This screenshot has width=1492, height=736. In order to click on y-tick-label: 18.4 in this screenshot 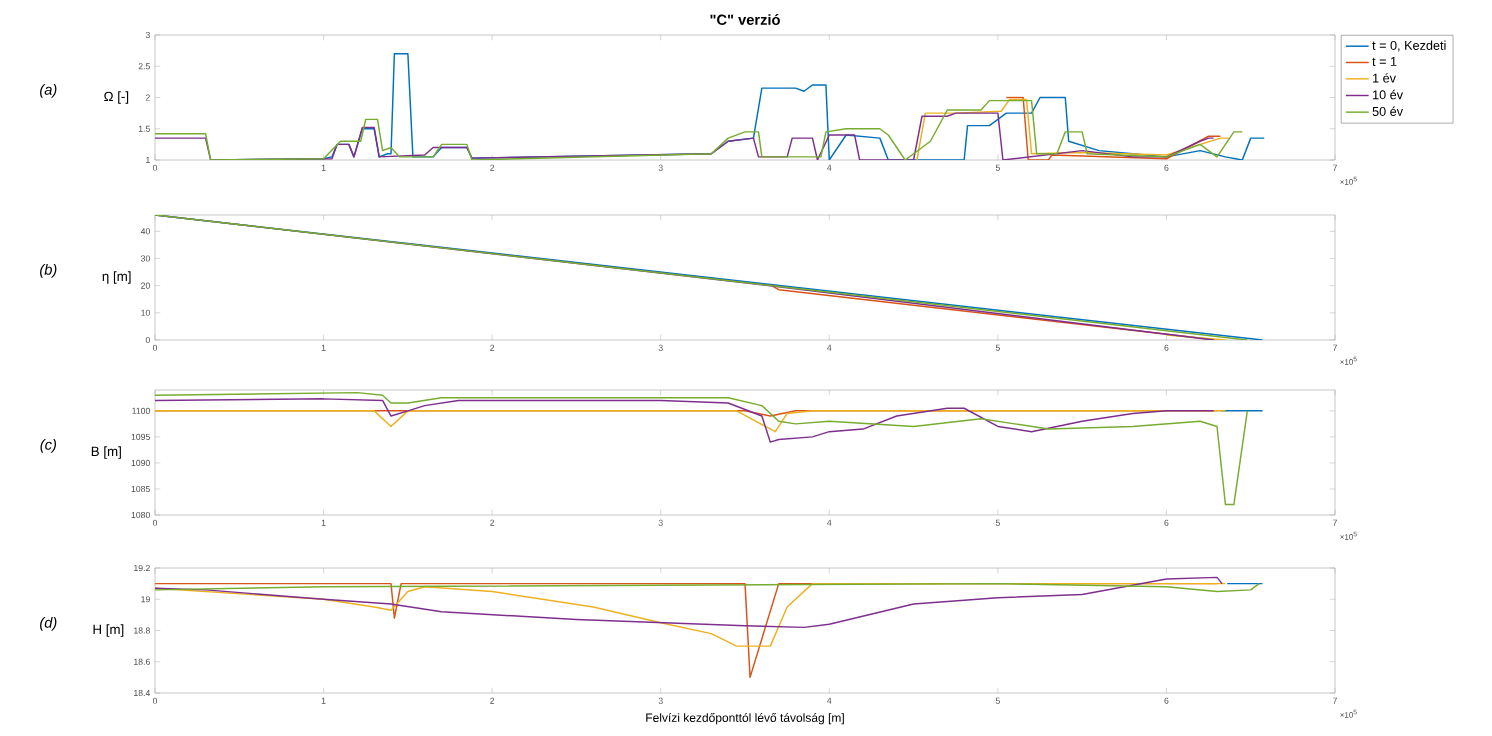, I will do `click(142, 693)`.